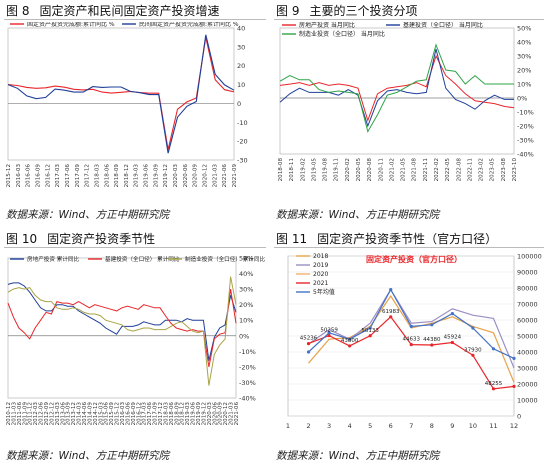 The image size is (547, 468). What do you see at coordinates (404, 170) in the screenshot?
I see `x-tick-label: 2021-05` at bounding box center [404, 170].